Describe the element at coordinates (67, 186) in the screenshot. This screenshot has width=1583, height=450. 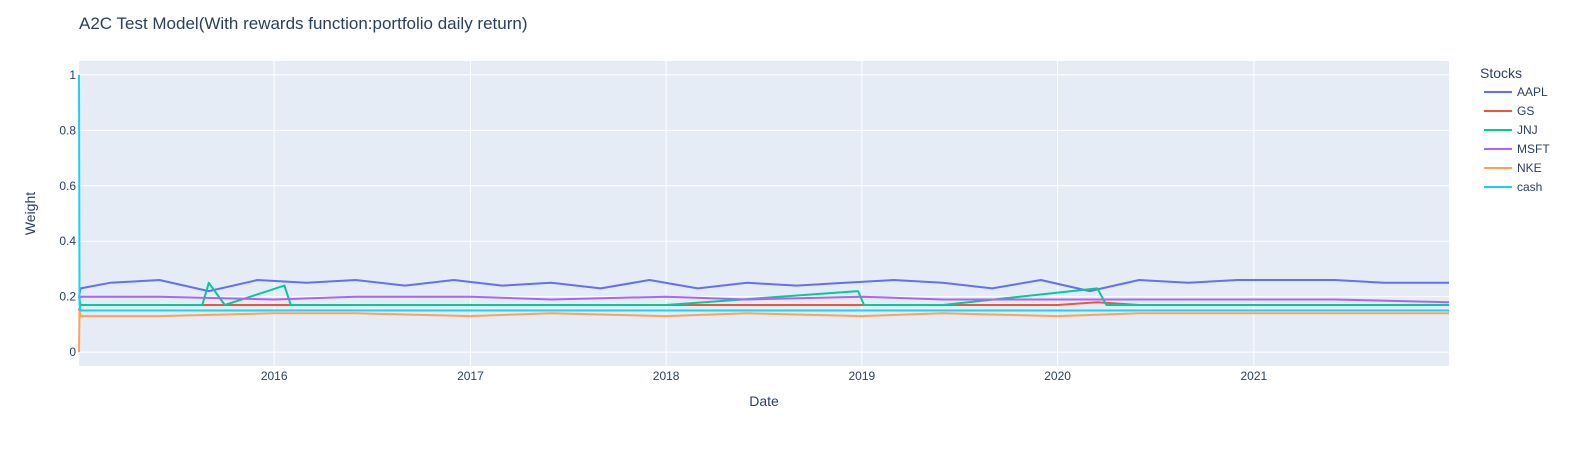
I see `y-tick-label: 0.6` at that location.